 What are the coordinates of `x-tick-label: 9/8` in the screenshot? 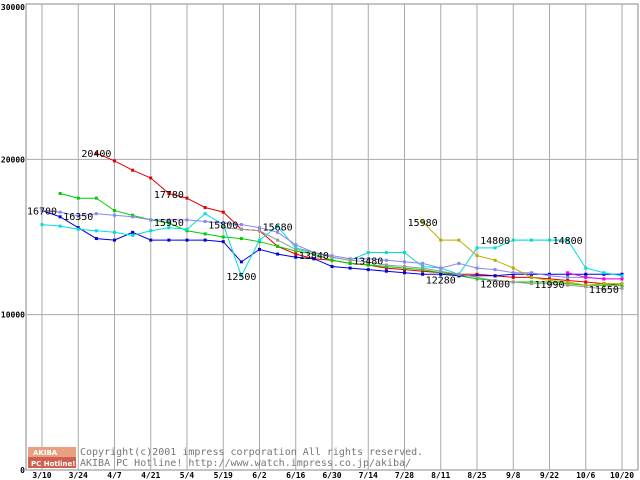 It's located at (513, 475).